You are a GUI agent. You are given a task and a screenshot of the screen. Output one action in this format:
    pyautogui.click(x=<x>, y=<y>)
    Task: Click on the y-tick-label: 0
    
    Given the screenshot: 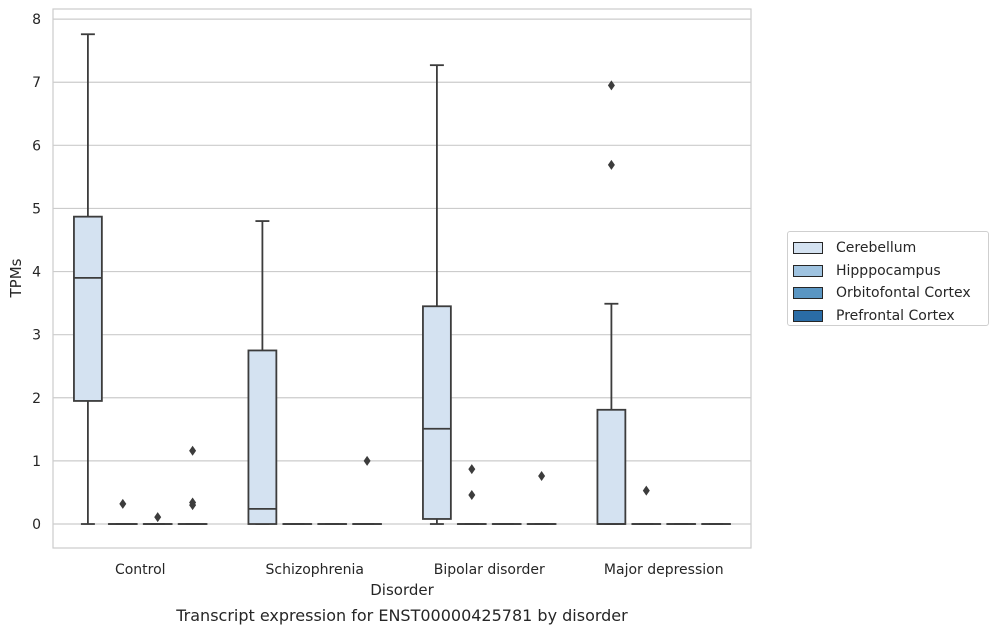 What is the action you would take?
    pyautogui.click(x=36, y=525)
    